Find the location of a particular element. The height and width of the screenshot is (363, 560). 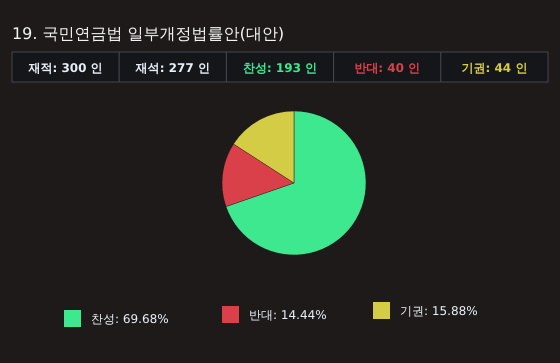

legend-label: 찬성: 69.68% is located at coordinates (130, 319).